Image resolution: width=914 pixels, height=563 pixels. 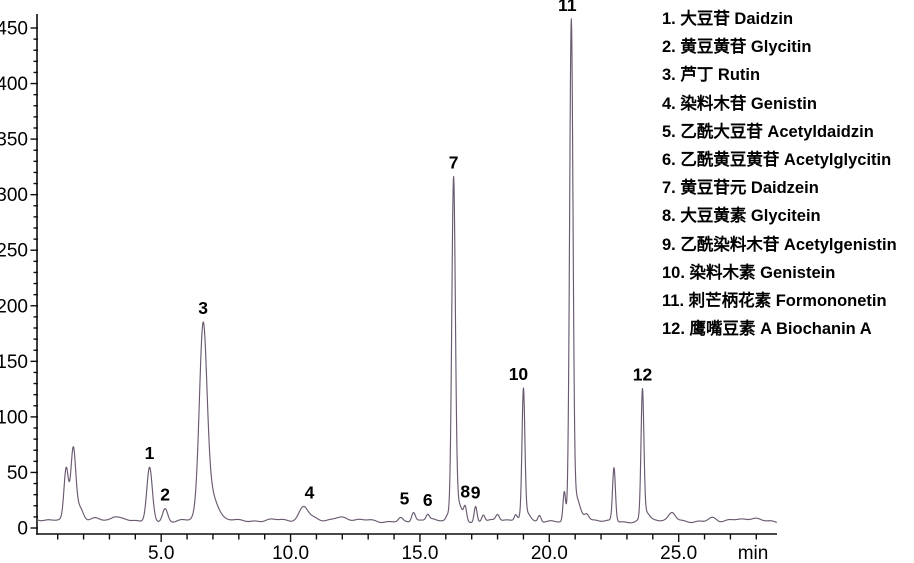 What do you see at coordinates (14, 84) in the screenshot?
I see `y-axis-tick-label: 400` at bounding box center [14, 84].